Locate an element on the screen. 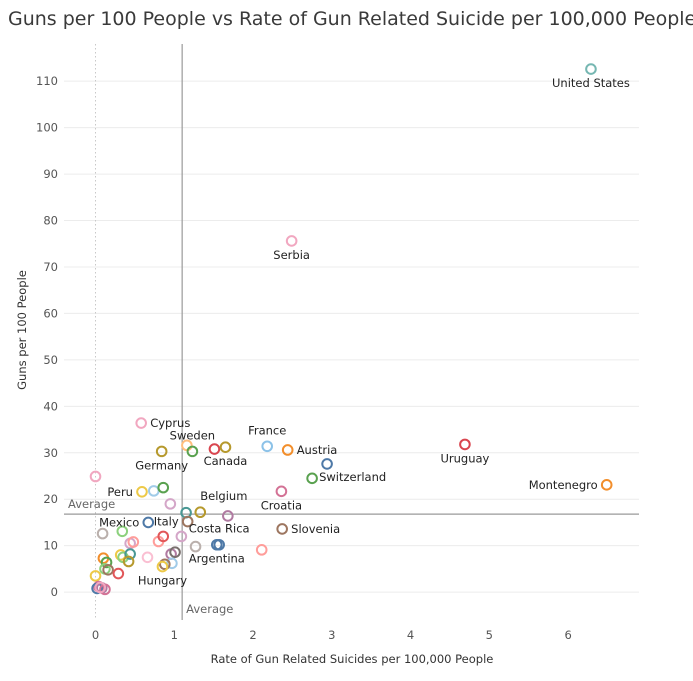 The image size is (693, 681). point-label-germany: Germany is located at coordinates (161, 465).